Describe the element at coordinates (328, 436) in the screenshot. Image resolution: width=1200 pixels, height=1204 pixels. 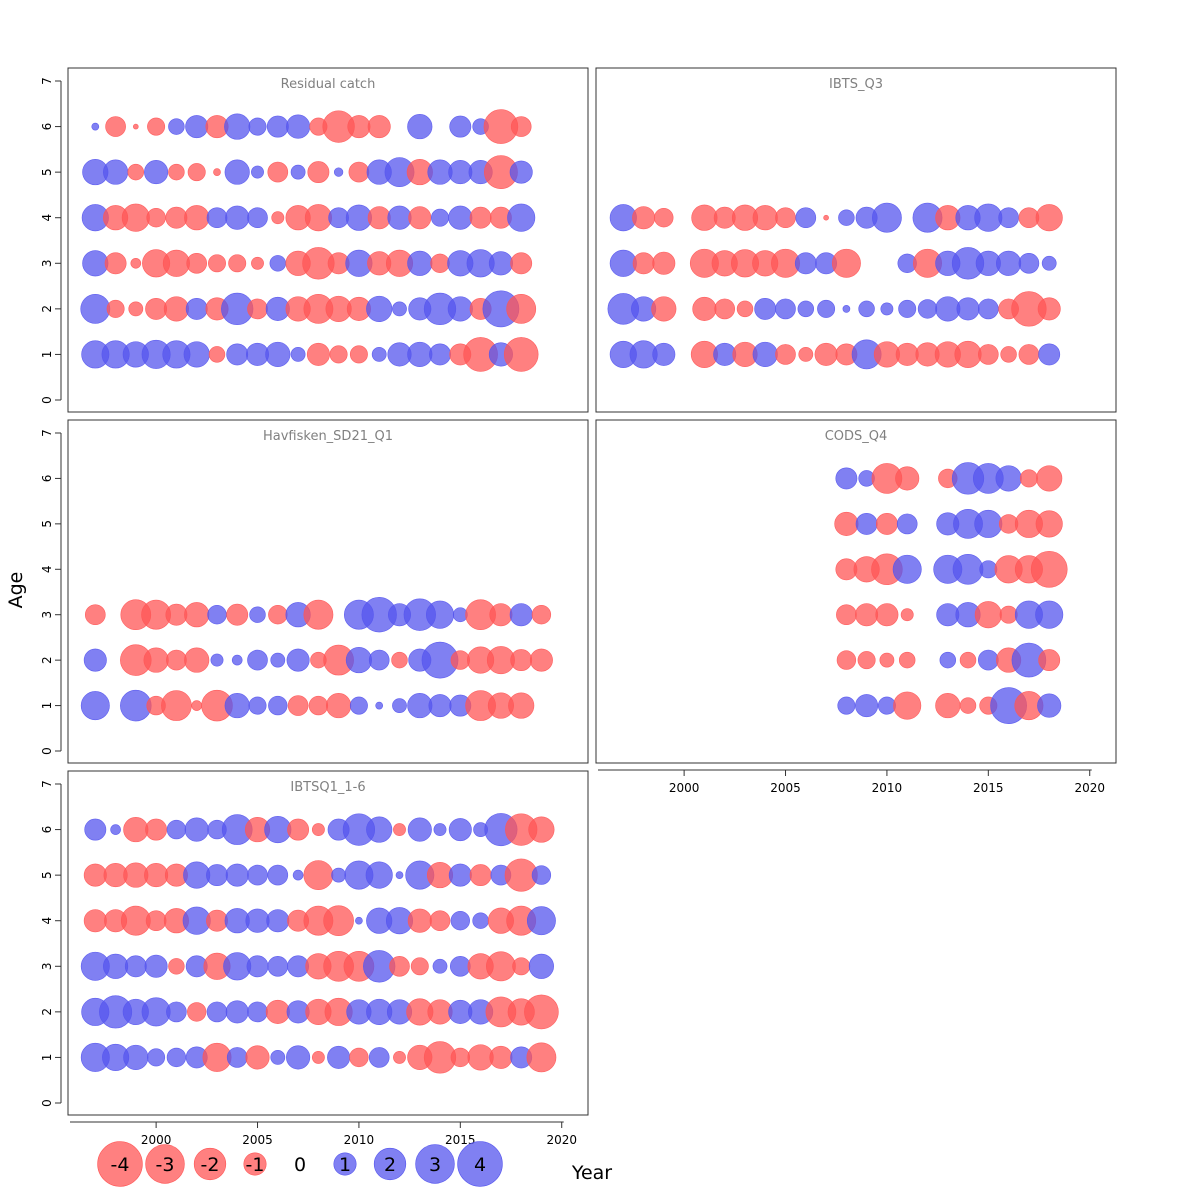
I see `panel-title: Havfisken_SD21_Q1` at that location.